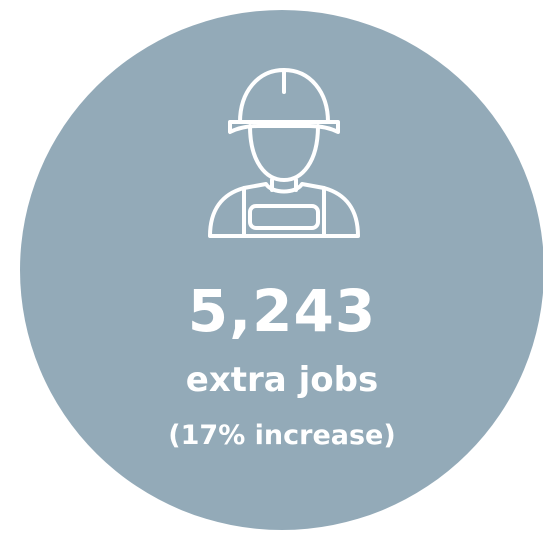 The height and width of the screenshot is (535, 543). What do you see at coordinates (282, 435) in the screenshot?
I see `stat-detail: (17% increase)` at bounding box center [282, 435].